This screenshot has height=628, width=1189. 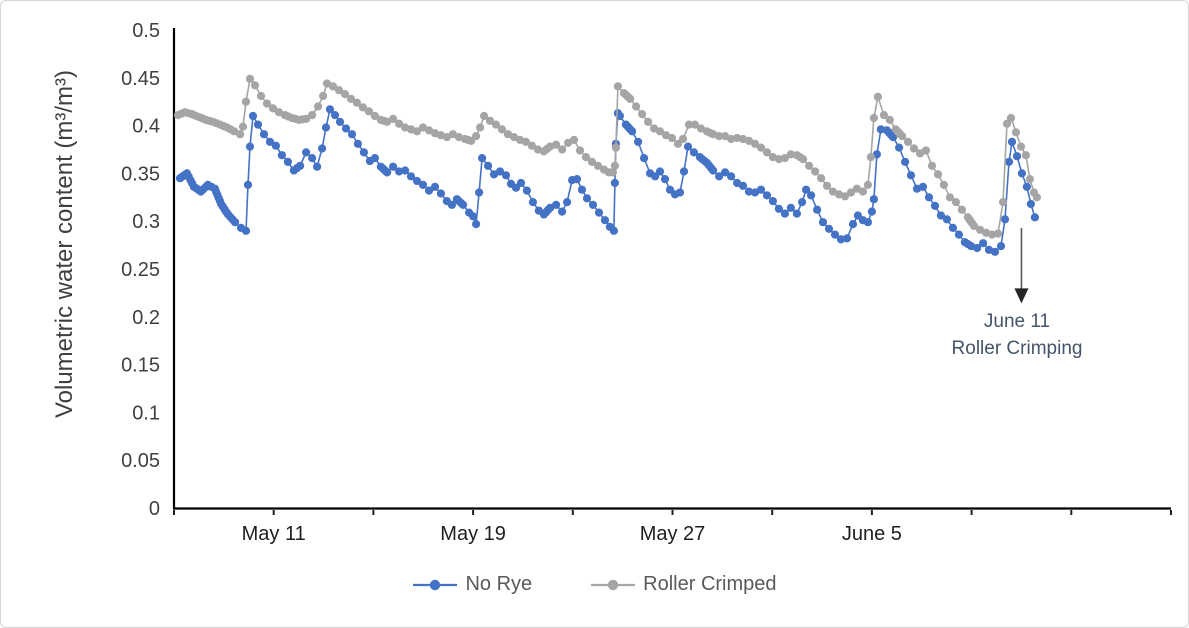 I want to click on legend-marker-roller-crimped, so click(x=613, y=584).